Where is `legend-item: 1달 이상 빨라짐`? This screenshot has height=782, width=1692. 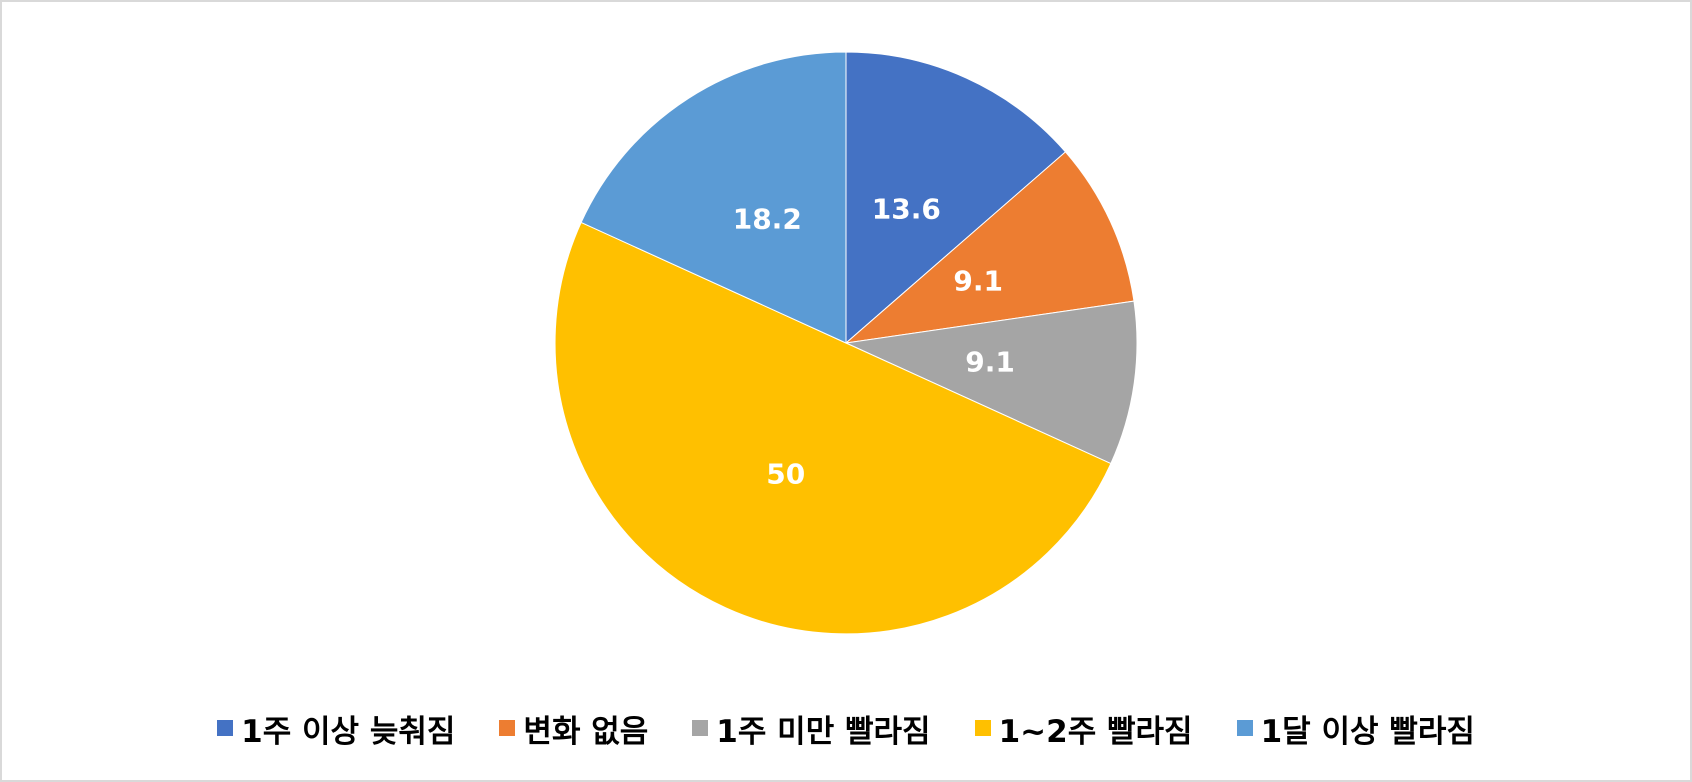
legend-item: 1달 이상 빨라짐 is located at coordinates (1355, 728).